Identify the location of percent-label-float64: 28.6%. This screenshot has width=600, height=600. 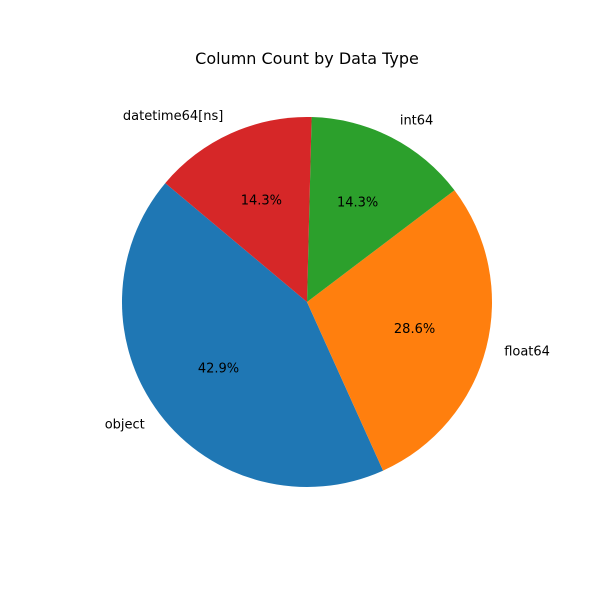
(414, 329).